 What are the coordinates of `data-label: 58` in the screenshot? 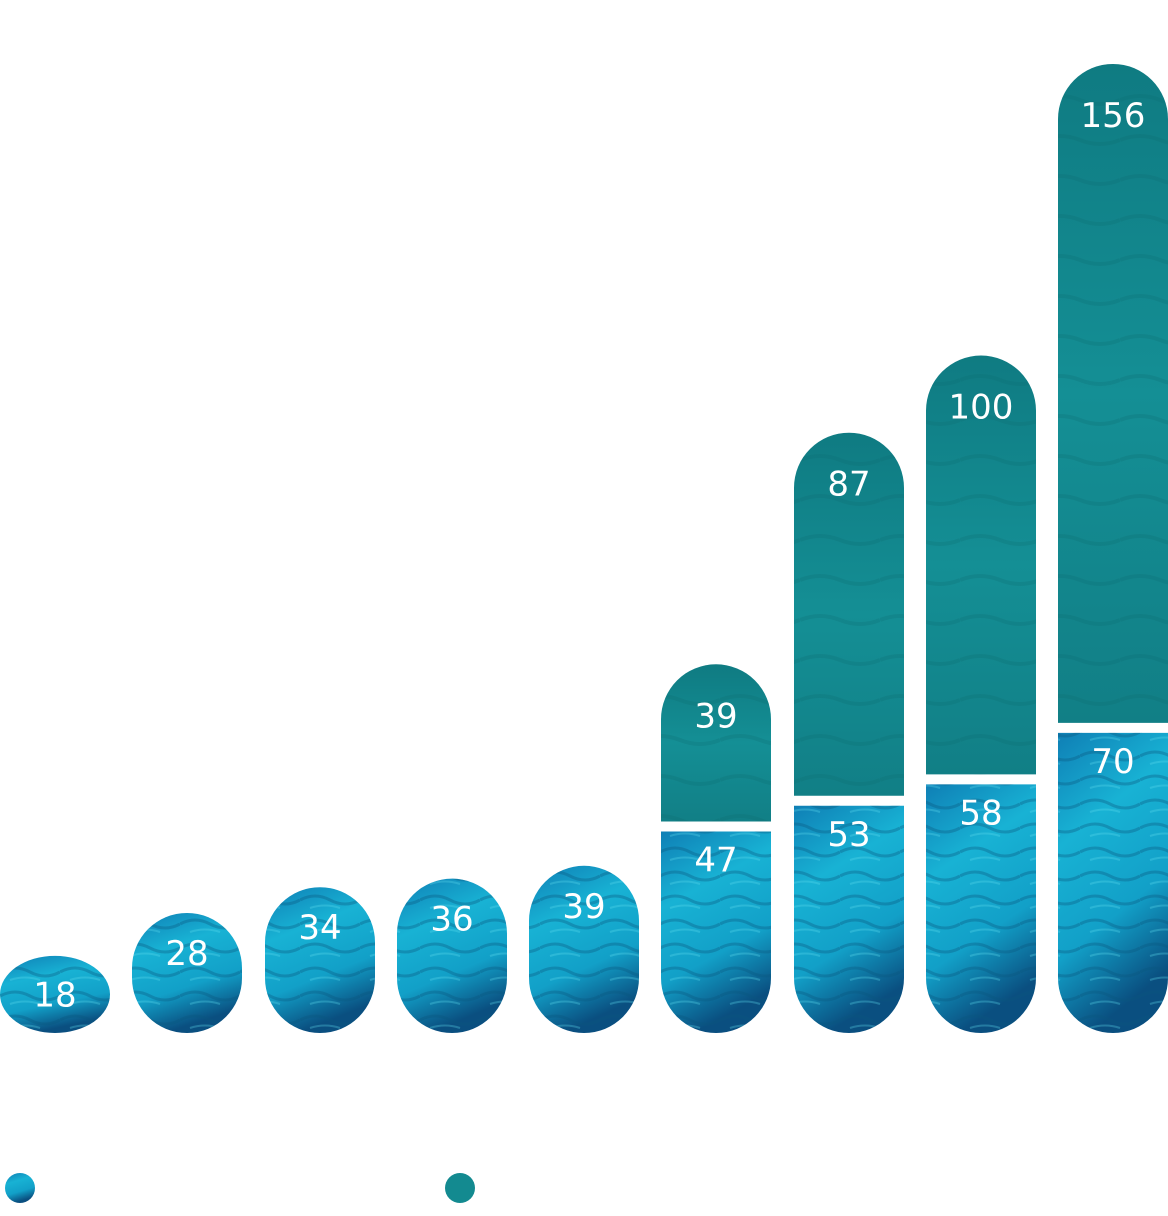 It's located at (980, 813).